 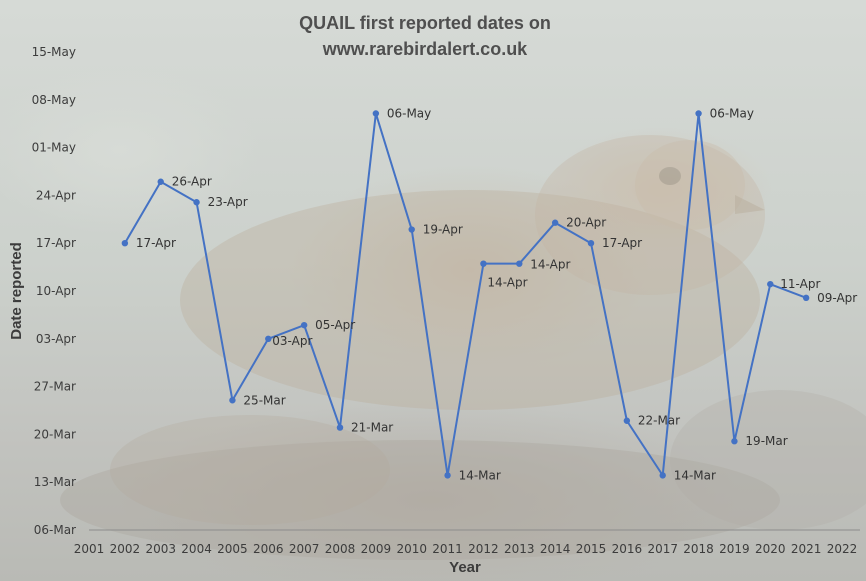 What do you see at coordinates (425, 49) in the screenshot?
I see `chart-title-line-2: www.rarebirdalert.co.uk` at bounding box center [425, 49].